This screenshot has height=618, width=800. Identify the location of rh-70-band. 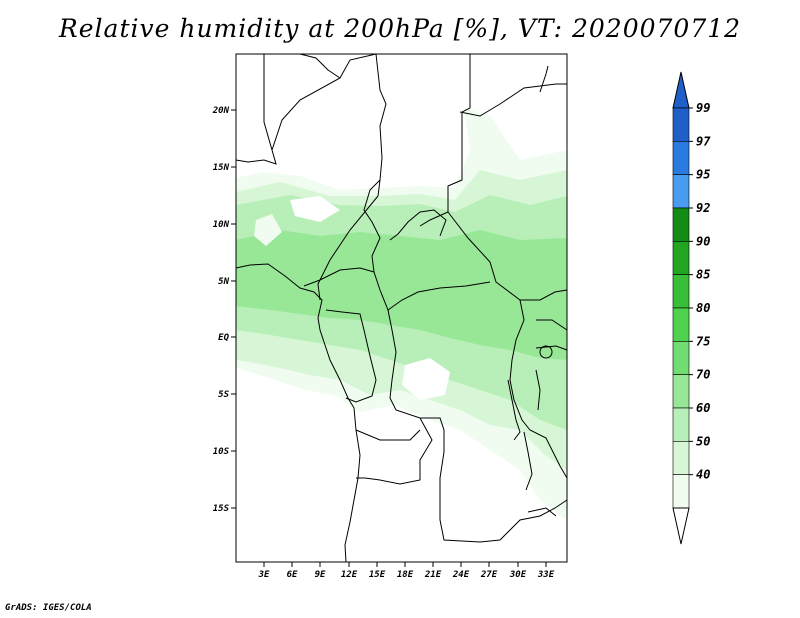
(401, 295).